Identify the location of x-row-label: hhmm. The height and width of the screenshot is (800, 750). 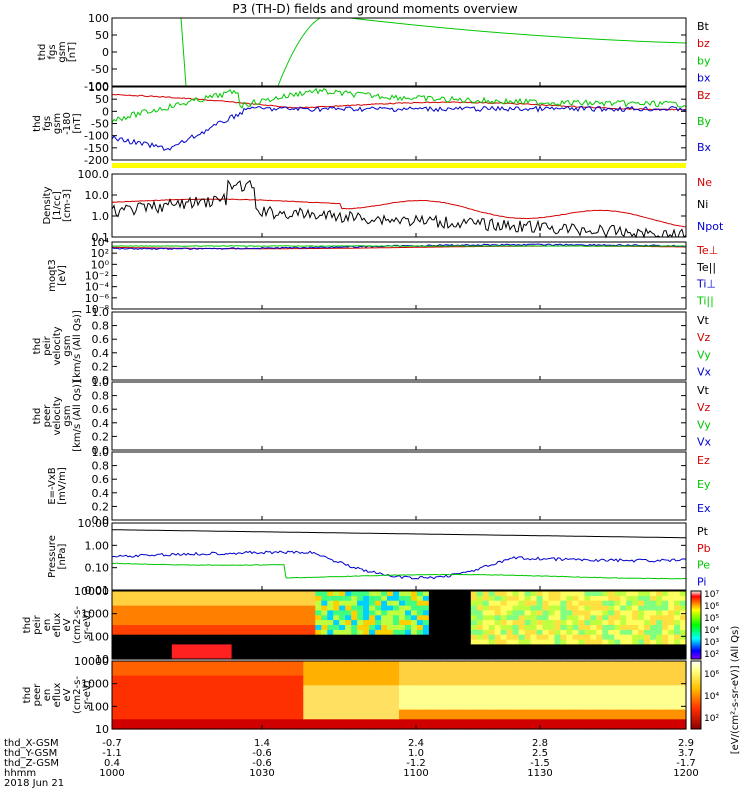
(20, 773).